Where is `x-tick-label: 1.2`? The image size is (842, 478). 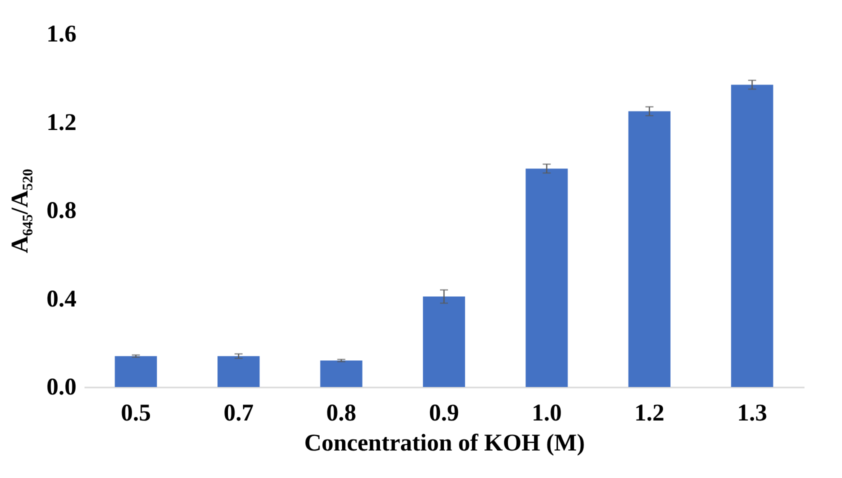 x-tick-label: 1.2 is located at coordinates (649, 413).